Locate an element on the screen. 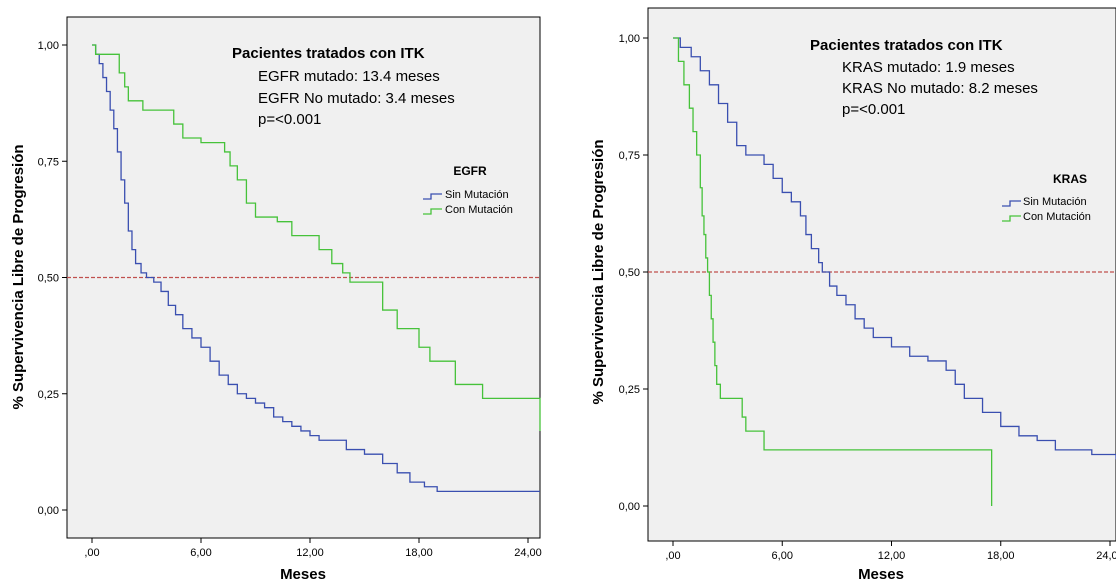  annotation-line-1: KRAS mutado: 1.9 meses is located at coordinates (928, 67).